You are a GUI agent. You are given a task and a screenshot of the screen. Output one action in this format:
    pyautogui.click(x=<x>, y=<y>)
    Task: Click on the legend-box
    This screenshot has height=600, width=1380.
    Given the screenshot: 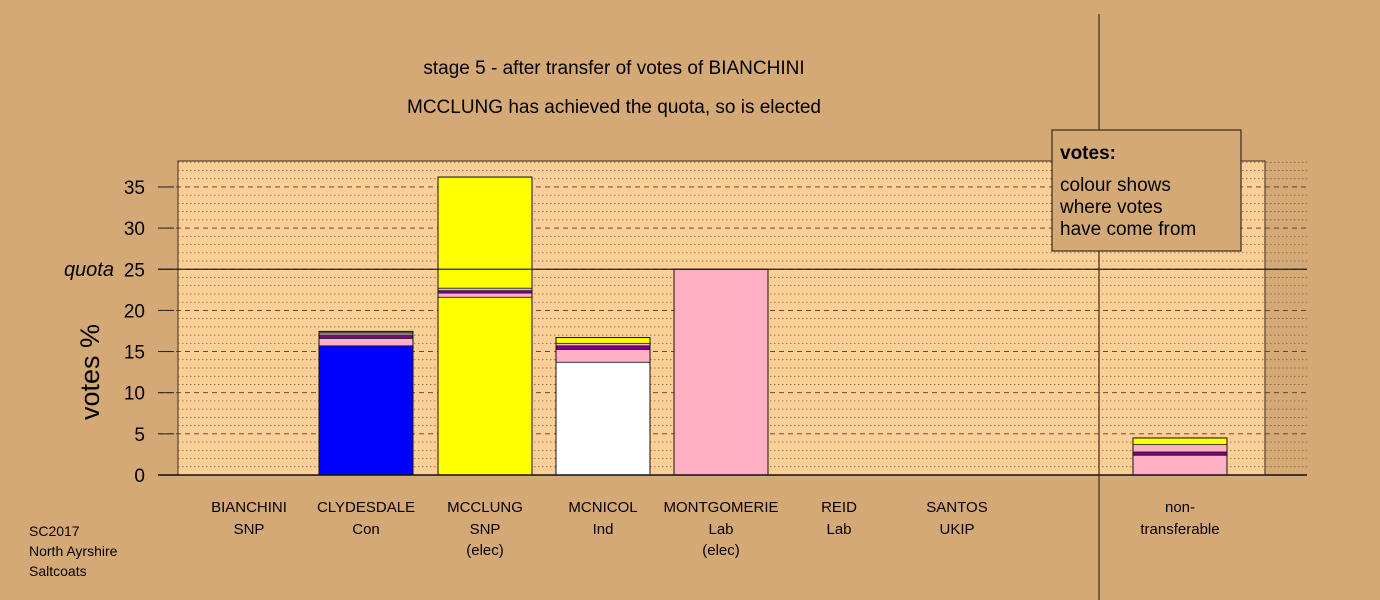 What is the action you would take?
    pyautogui.click(x=1146, y=190)
    